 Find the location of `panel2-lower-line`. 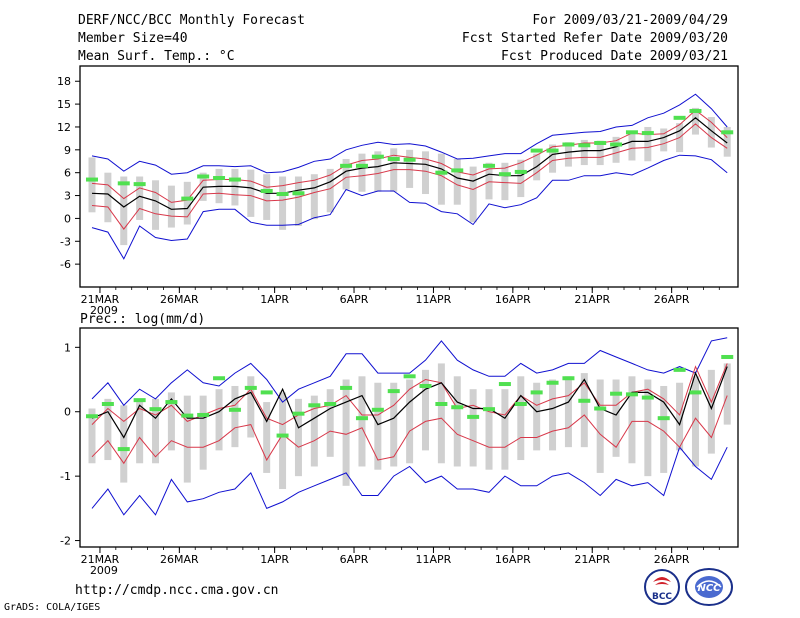

panel2-lower-line is located at coordinates (409, 430).